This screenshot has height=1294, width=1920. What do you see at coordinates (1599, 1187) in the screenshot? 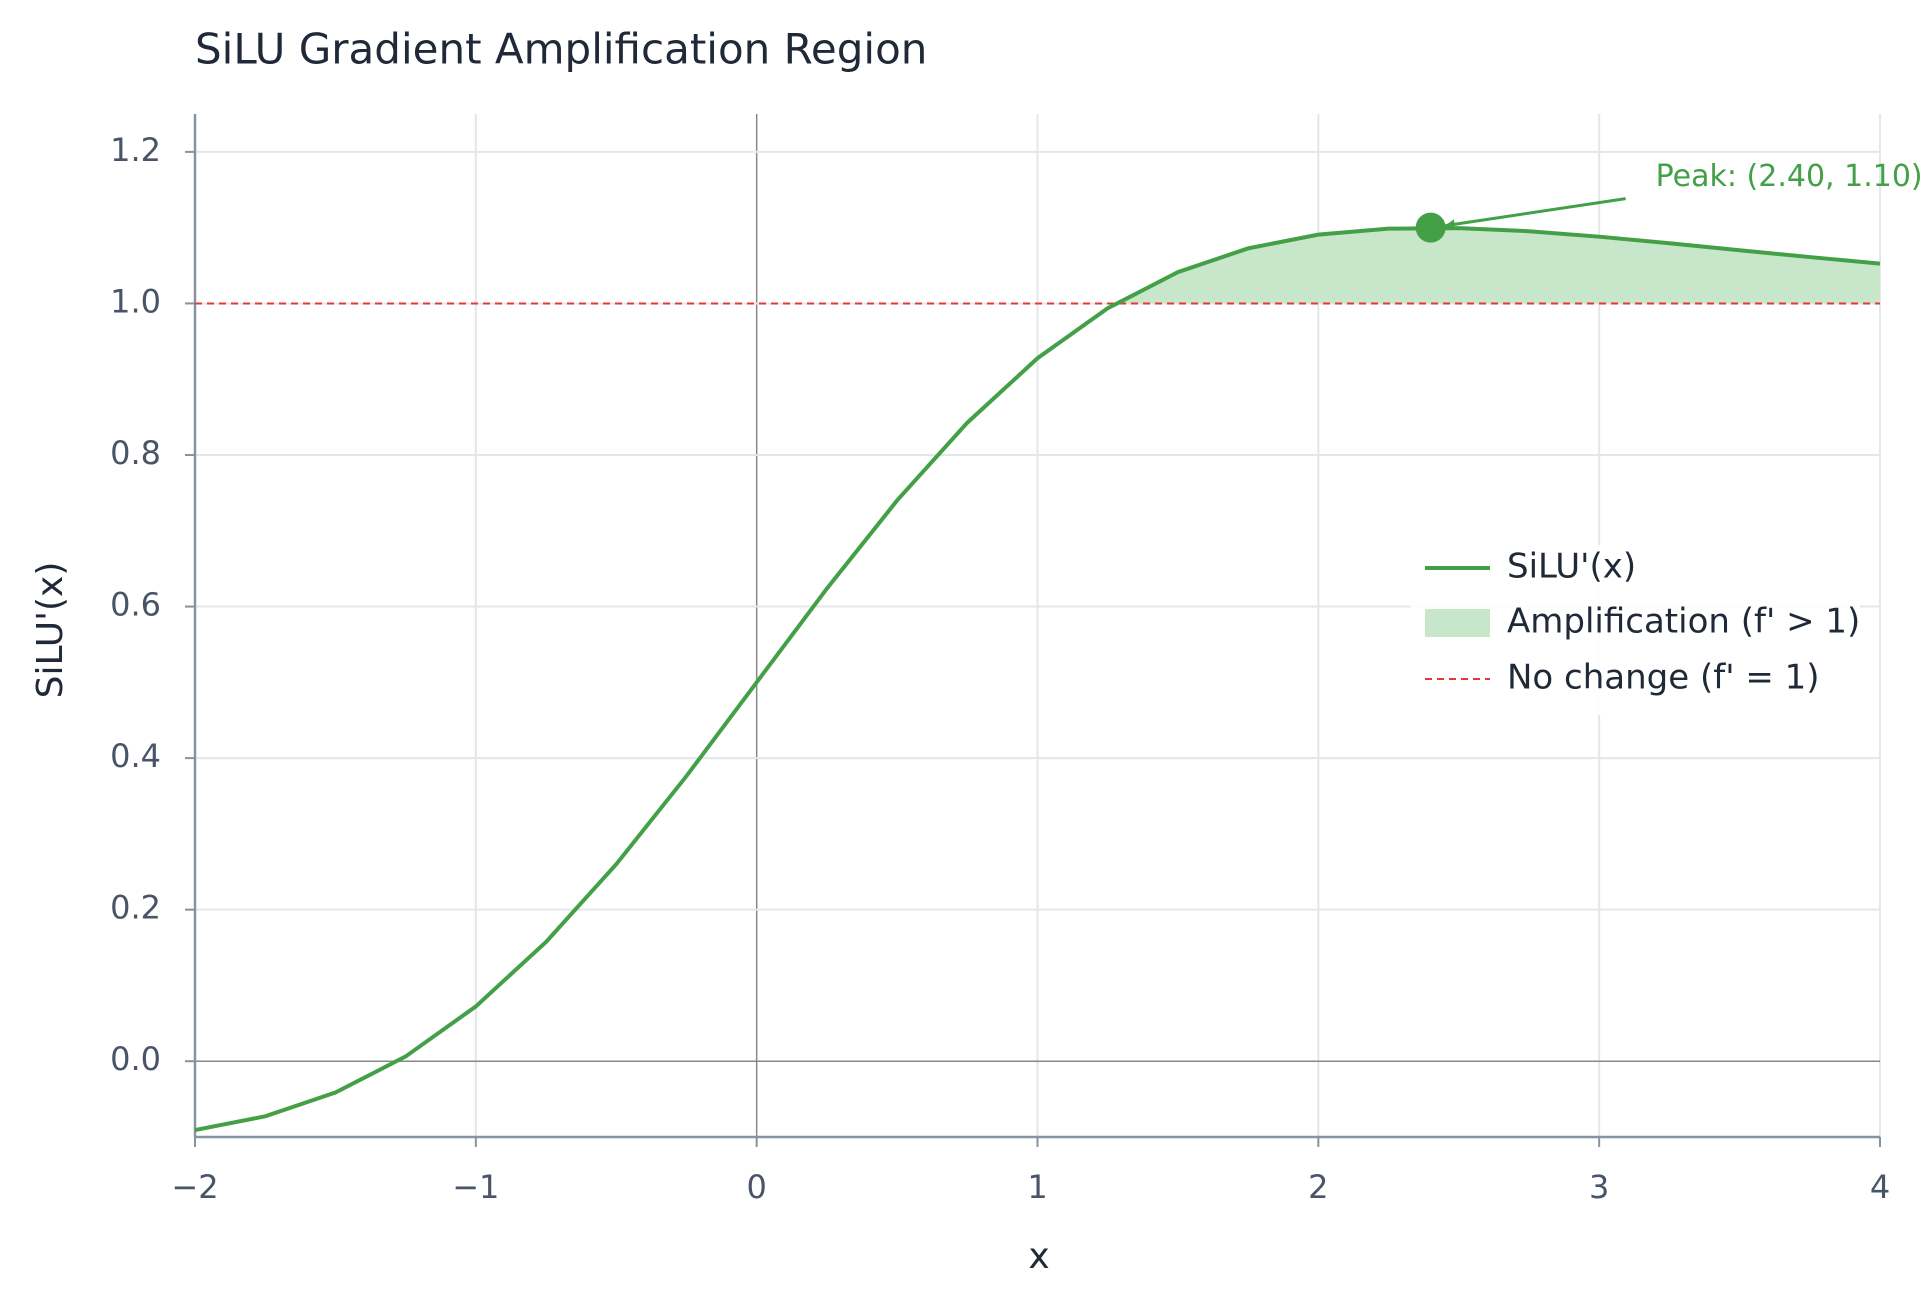
I see `x-tick-label: 3` at bounding box center [1599, 1187].